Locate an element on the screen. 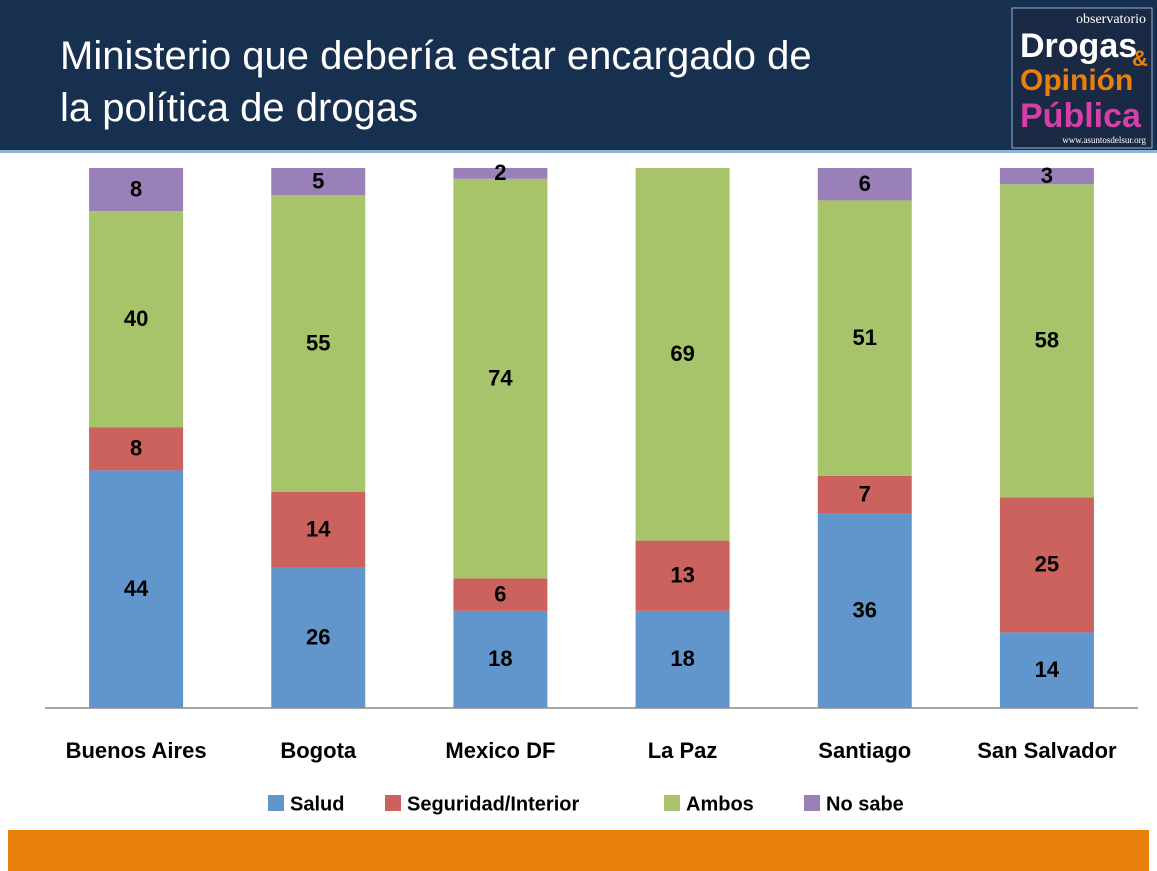 This screenshot has width=1157, height=871. data-label: 26 is located at coordinates (318, 637).